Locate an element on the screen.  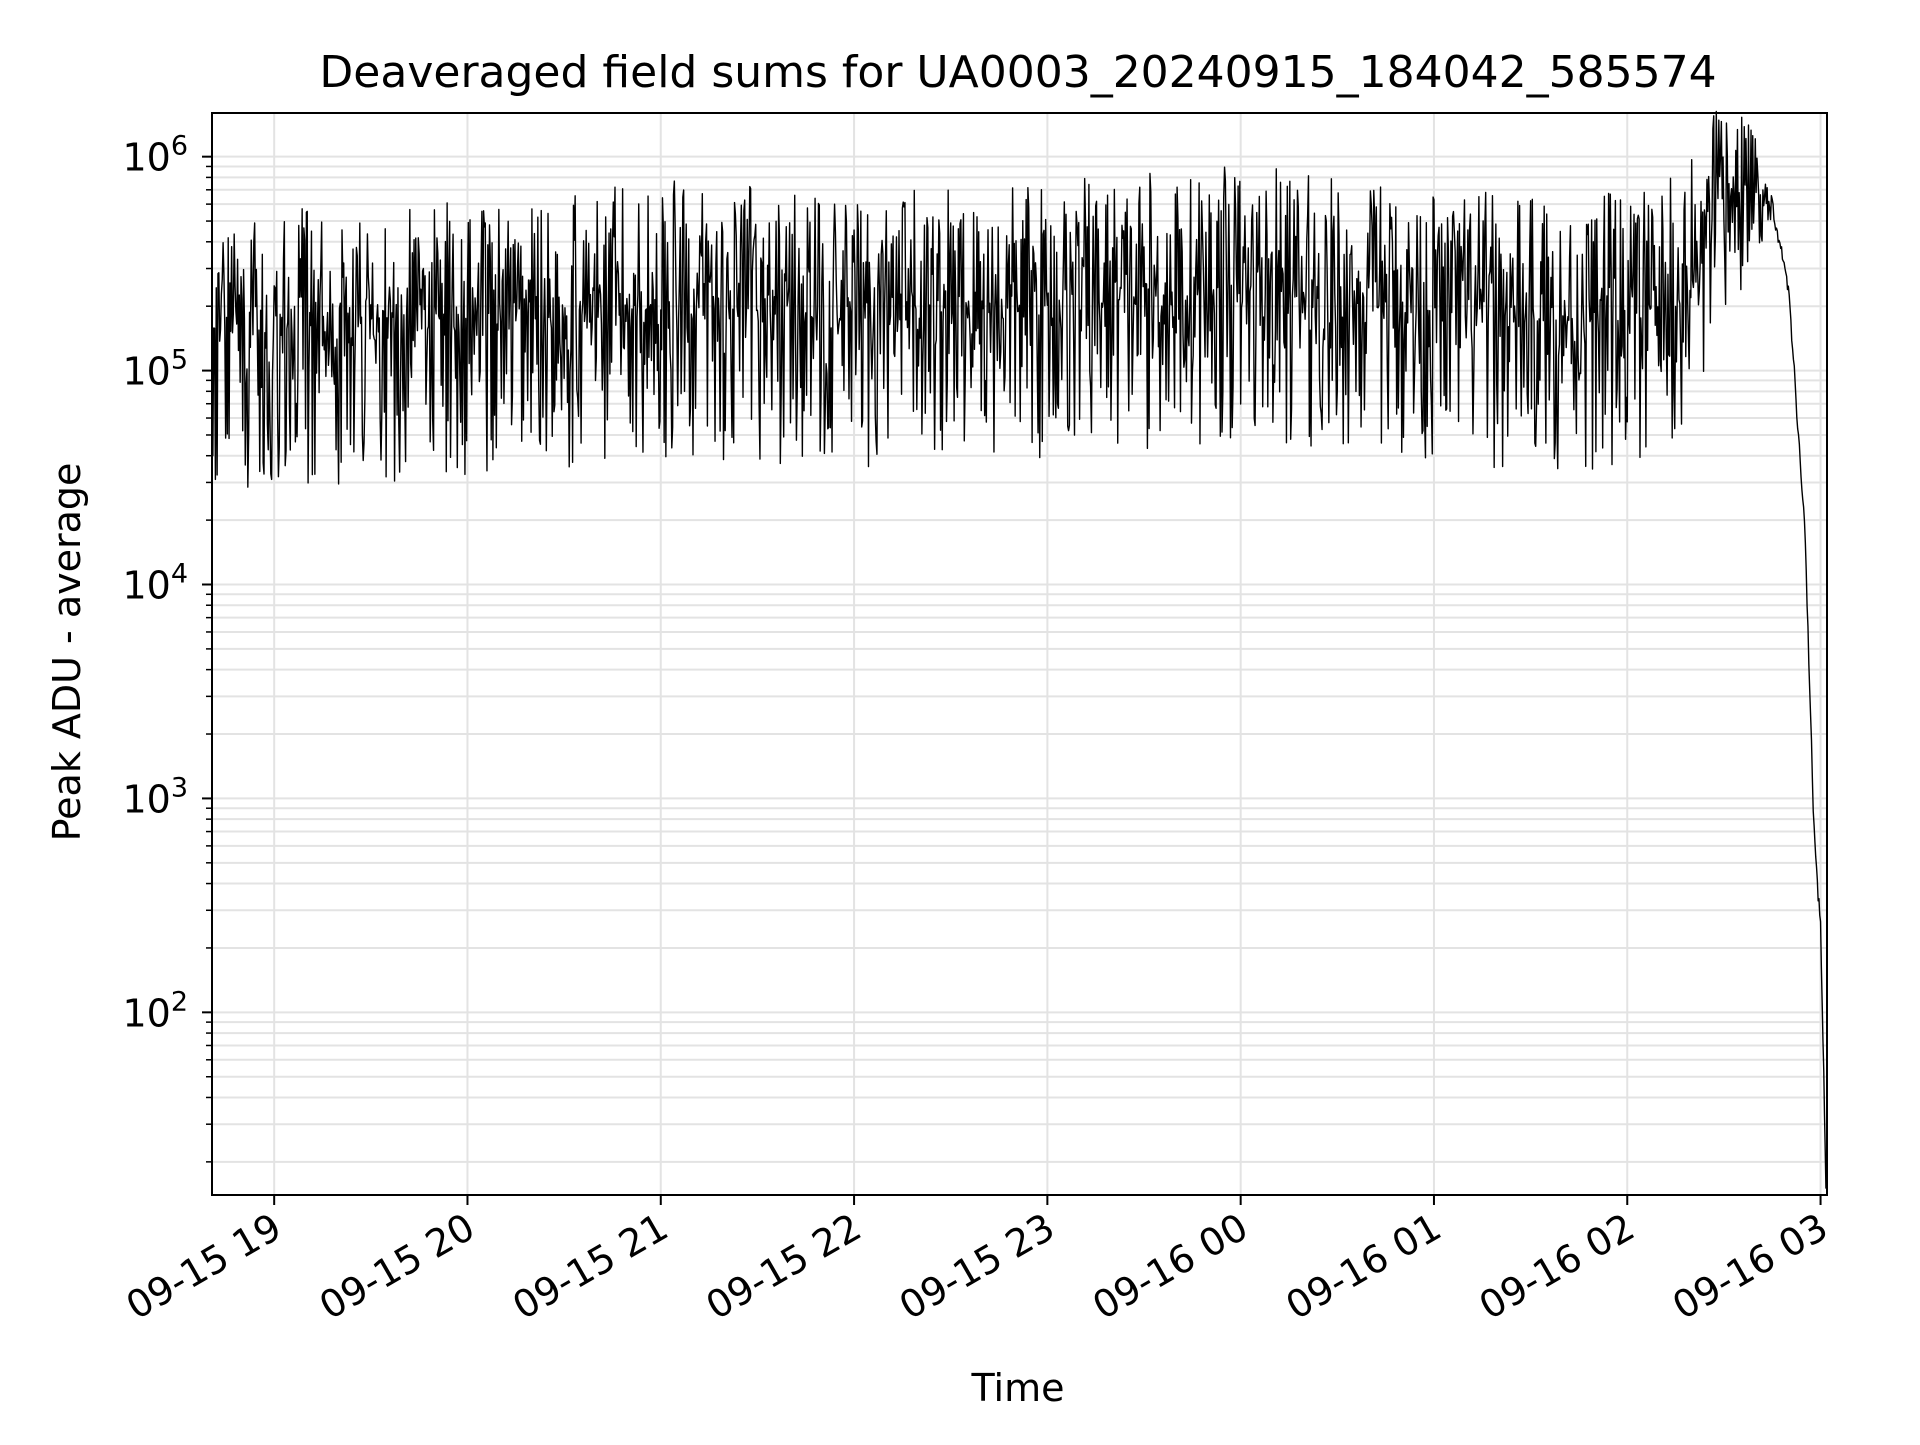
y-tick-label: 104 is located at coordinates (155, 583).